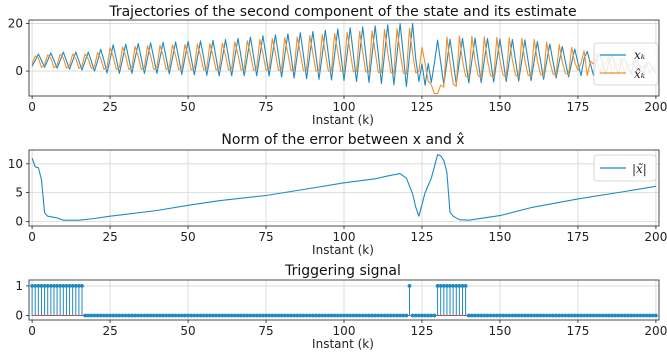  What do you see at coordinates (187, 107) in the screenshot?
I see `x-tick-label: 50` at bounding box center [187, 107].